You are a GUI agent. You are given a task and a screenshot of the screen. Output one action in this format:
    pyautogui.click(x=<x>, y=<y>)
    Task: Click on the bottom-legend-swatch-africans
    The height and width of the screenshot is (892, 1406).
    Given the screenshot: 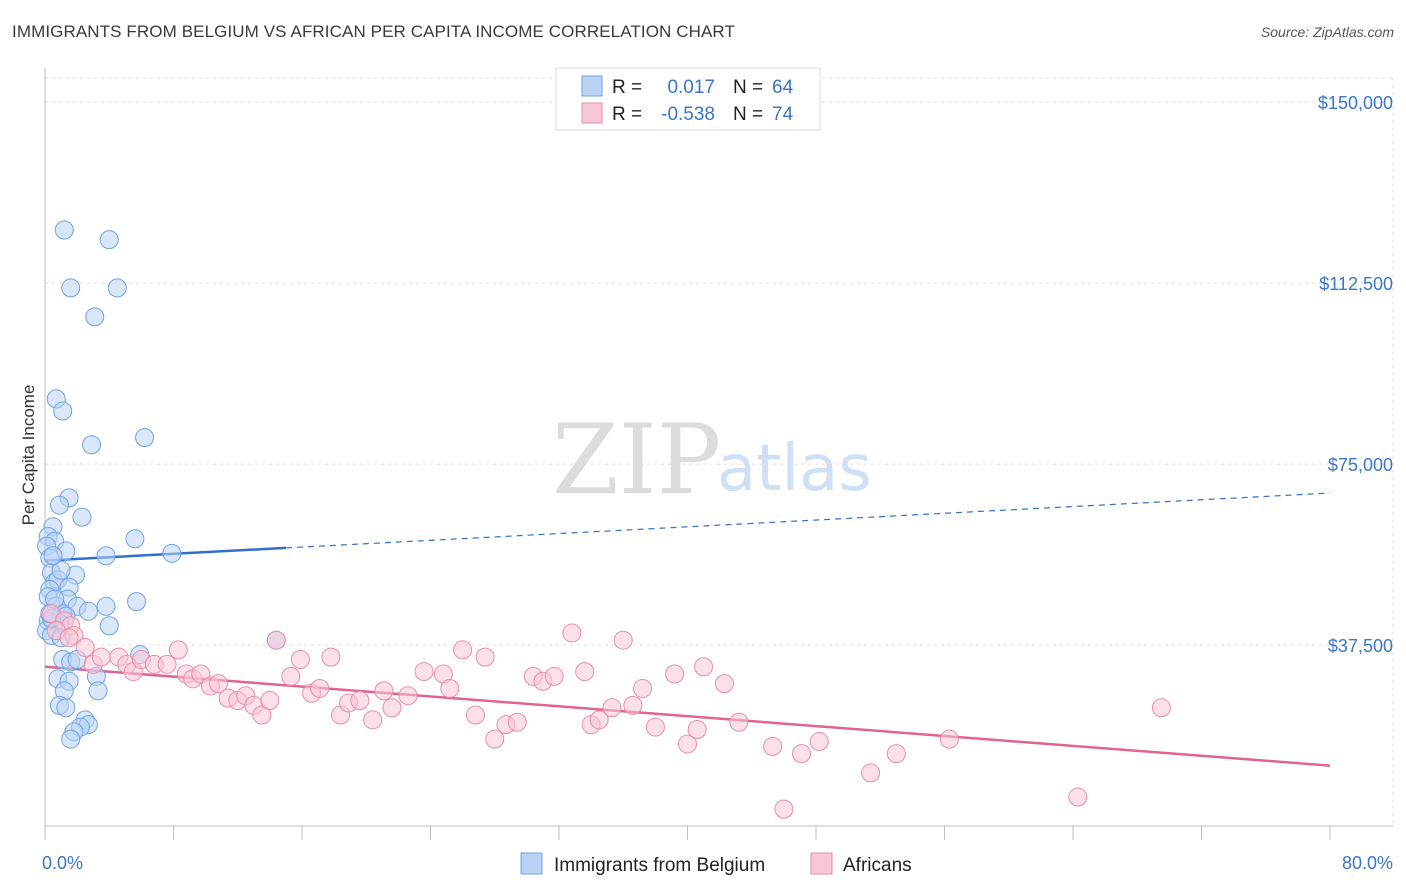 What is the action you would take?
    pyautogui.click(x=821, y=863)
    